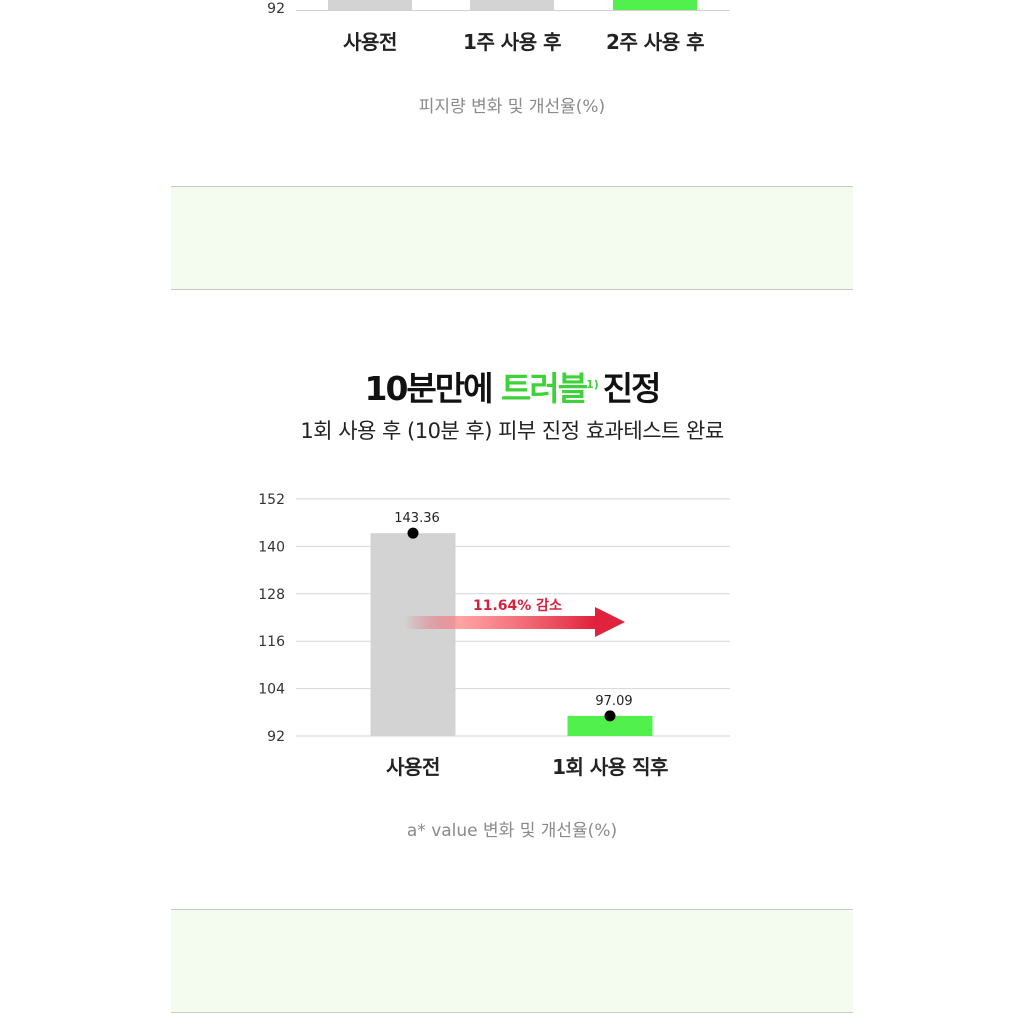 The image size is (1024, 1024). I want to click on chart1-category: 2주 사용 후, so click(655, 42).